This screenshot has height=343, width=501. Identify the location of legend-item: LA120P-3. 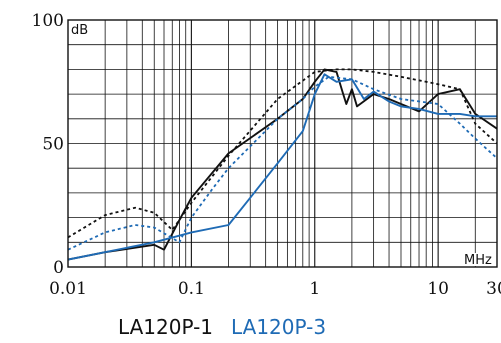
(278, 327).